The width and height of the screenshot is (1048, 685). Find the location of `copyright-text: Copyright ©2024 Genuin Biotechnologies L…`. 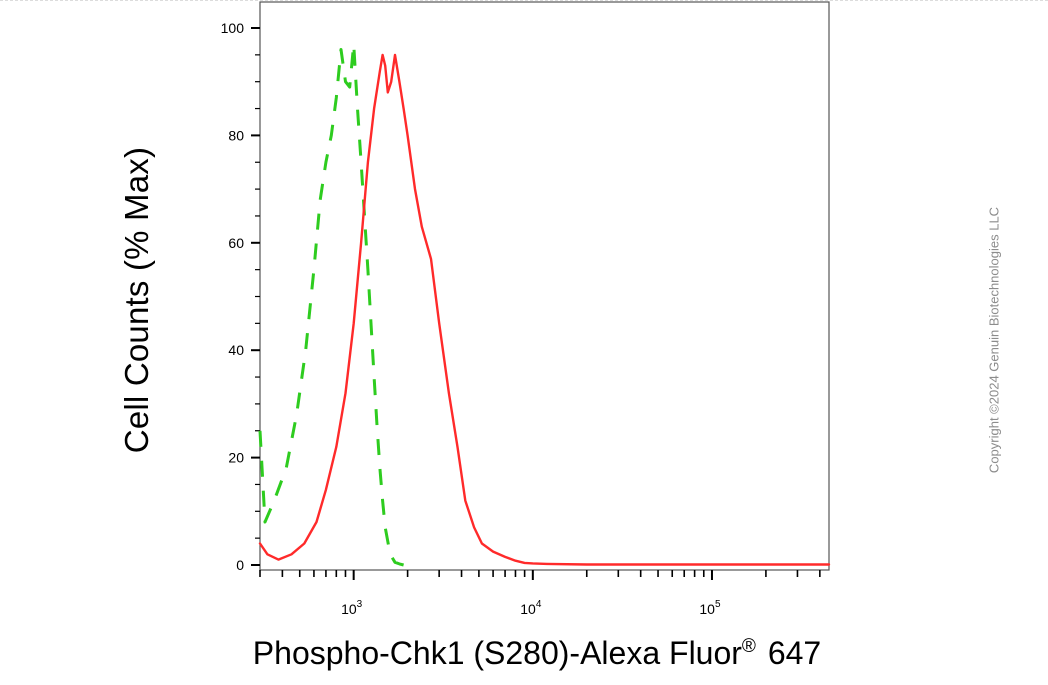

copyright-text: Copyright ©2024 Genuin Biotechnologies L… is located at coordinates (994, 340).